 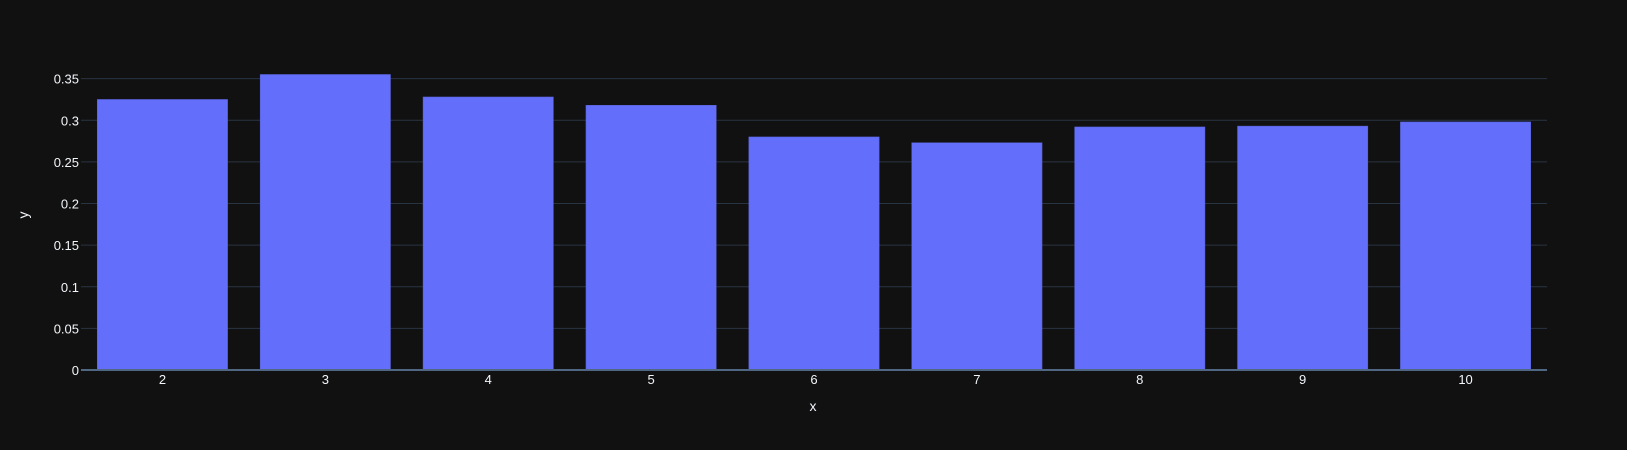 I want to click on x-tick-label: 10, so click(x=1465, y=379).